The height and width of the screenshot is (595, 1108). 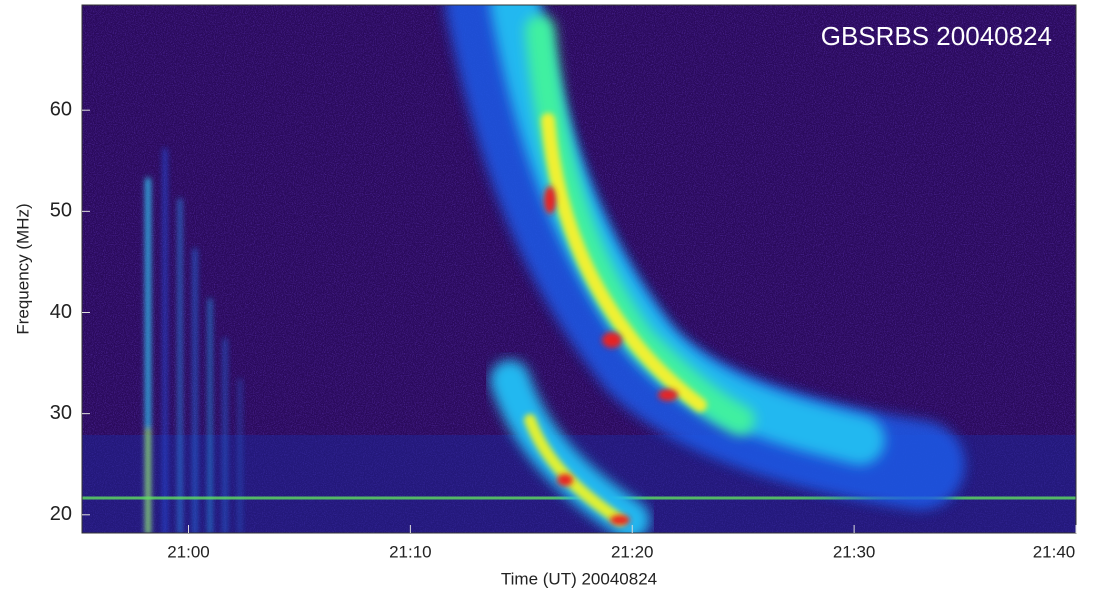 I want to click on x-tick-label: 21:30, so click(x=854, y=551).